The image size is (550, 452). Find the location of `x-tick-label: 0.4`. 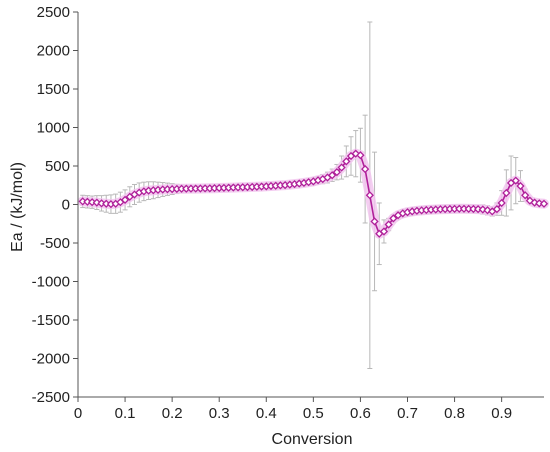

x-tick-label: 0.4 is located at coordinates (266, 413).